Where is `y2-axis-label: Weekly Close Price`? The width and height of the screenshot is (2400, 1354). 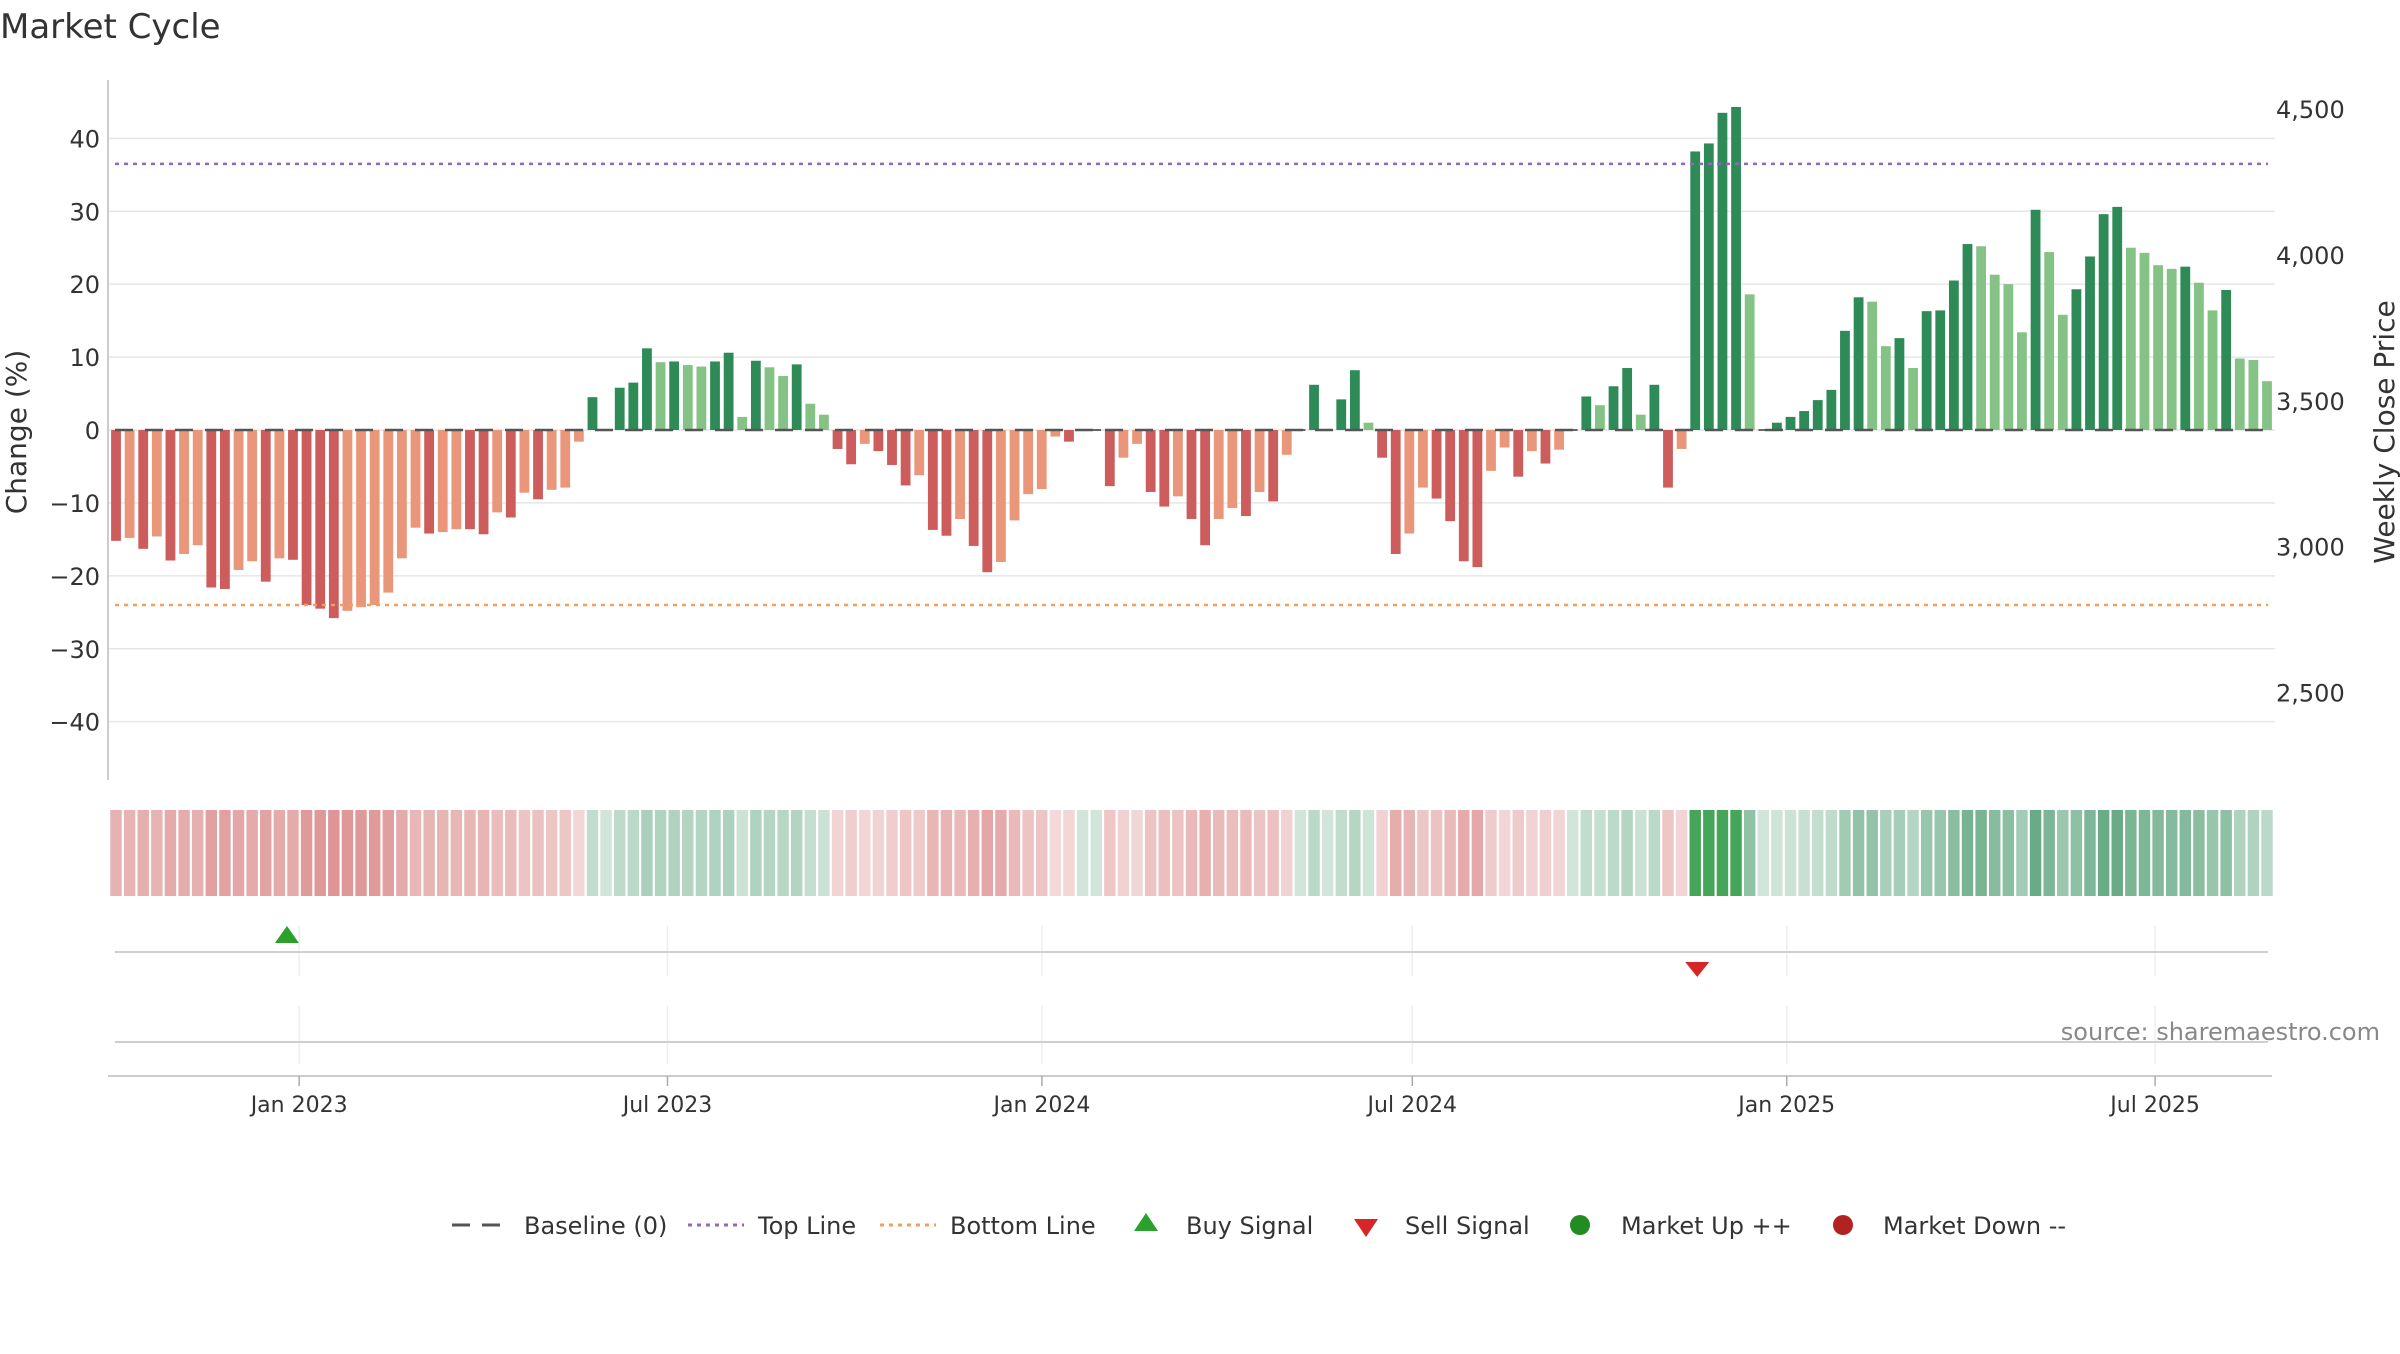
y2-axis-label: Weekly Close Price is located at coordinates (2384, 431).